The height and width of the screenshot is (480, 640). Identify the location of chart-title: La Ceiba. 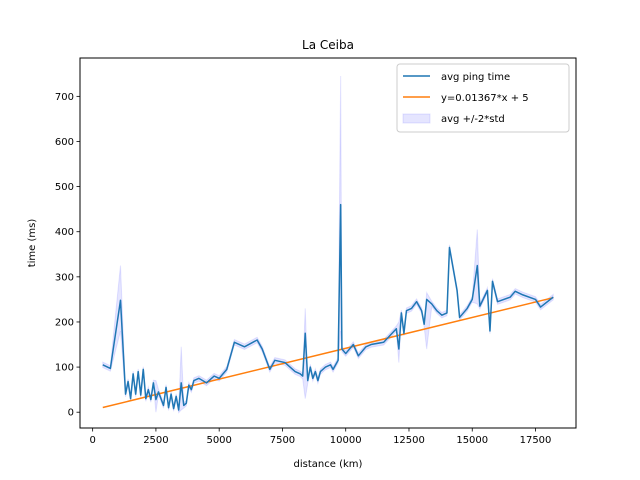
(328, 45).